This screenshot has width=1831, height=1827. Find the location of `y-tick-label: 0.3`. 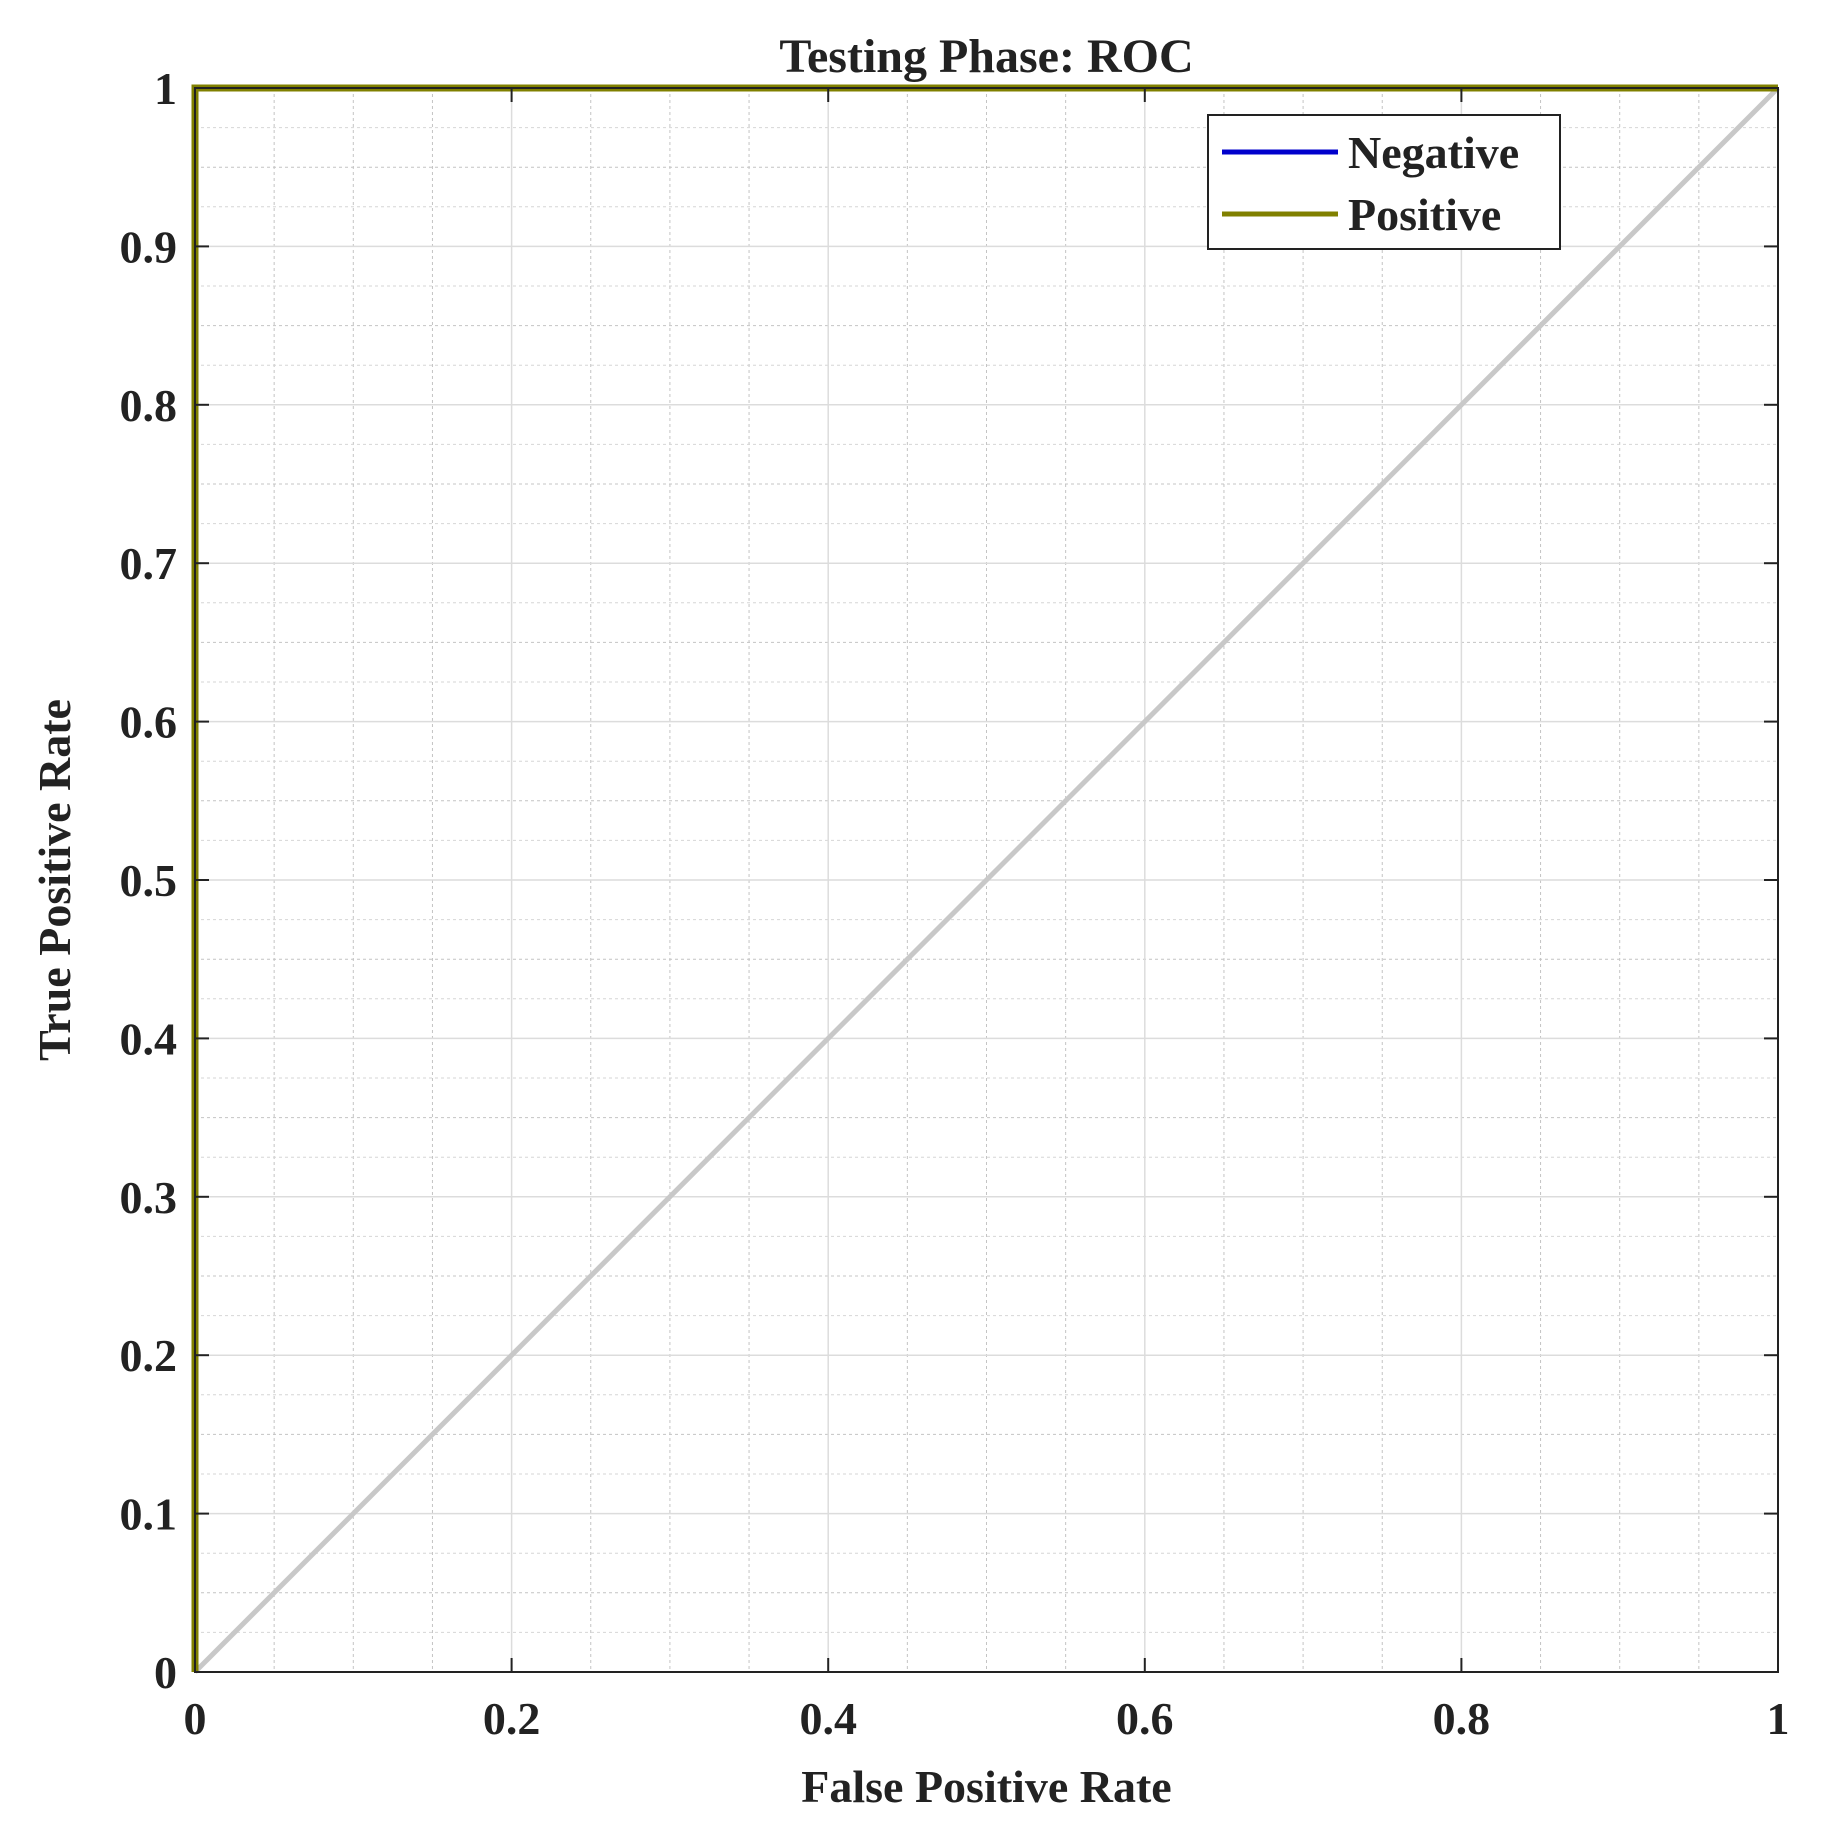

y-tick-label: 0.3 is located at coordinates (149, 1197).